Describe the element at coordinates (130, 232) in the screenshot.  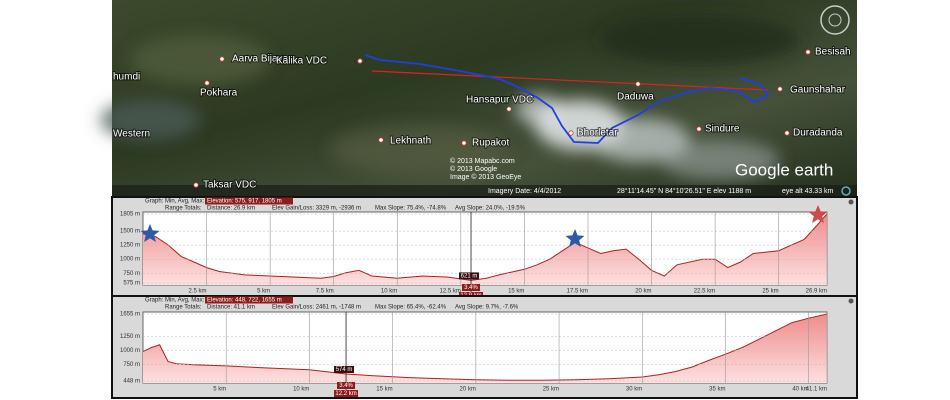
I see `y-tick-label: 1500 m` at that location.